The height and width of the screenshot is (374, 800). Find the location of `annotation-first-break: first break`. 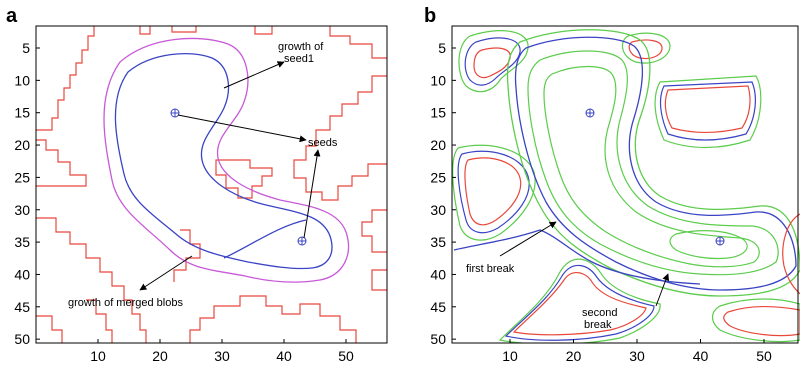

annotation-first-break: first break is located at coordinates (490, 269).